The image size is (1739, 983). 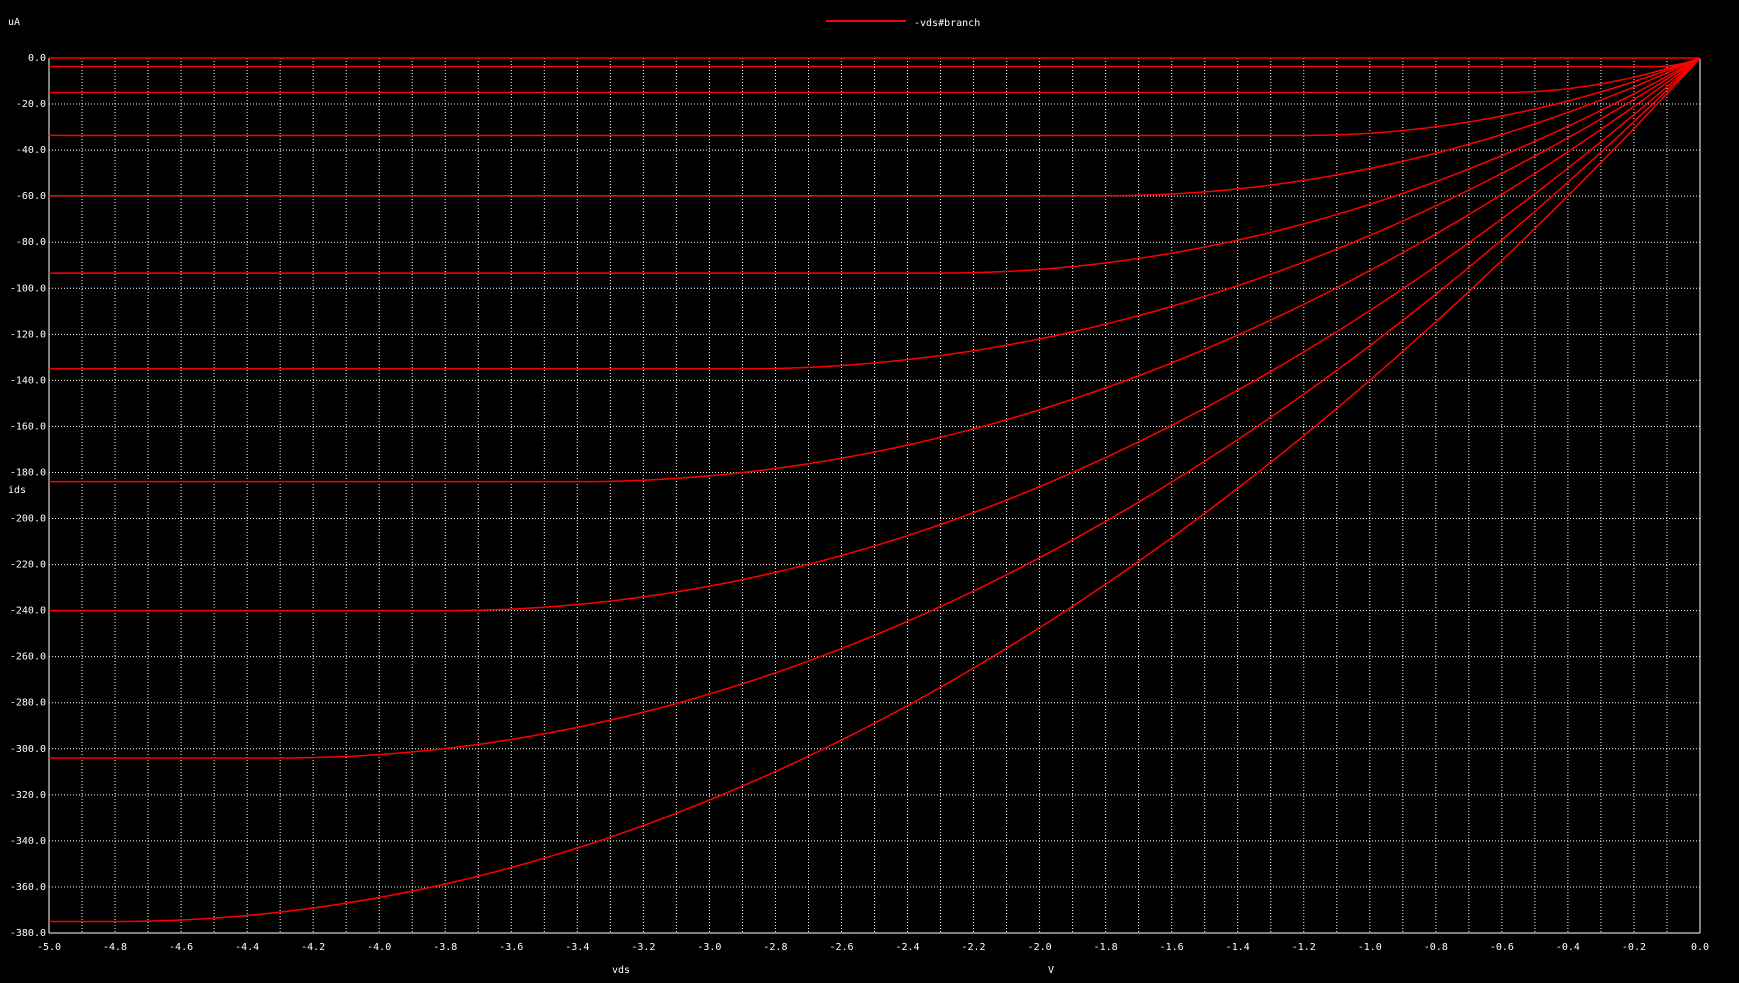 What do you see at coordinates (28, 565) in the screenshot?
I see `y-tick-label: -220.0` at bounding box center [28, 565].